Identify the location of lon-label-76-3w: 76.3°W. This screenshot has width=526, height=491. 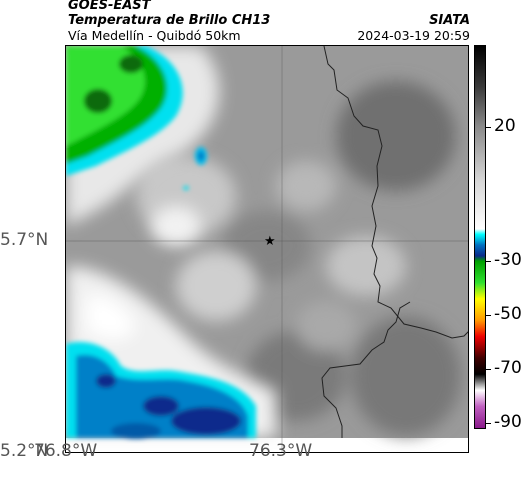
(281, 451).